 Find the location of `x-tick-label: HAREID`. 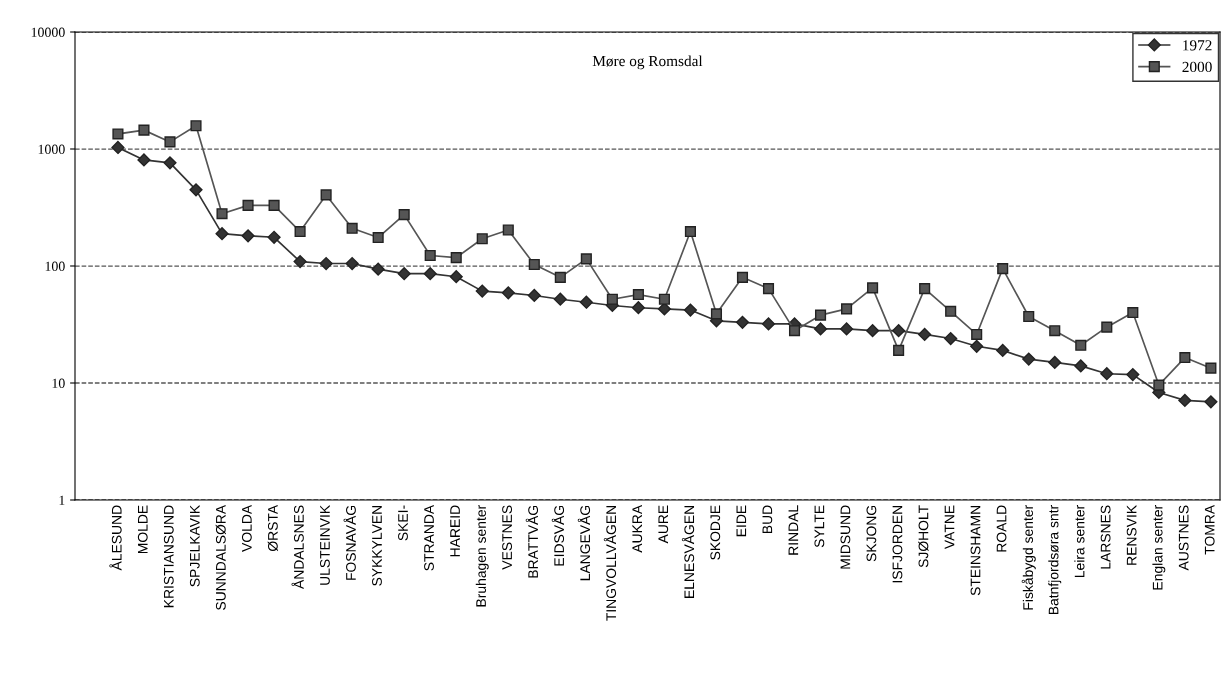

x-tick-label: HAREID is located at coordinates (455, 531).